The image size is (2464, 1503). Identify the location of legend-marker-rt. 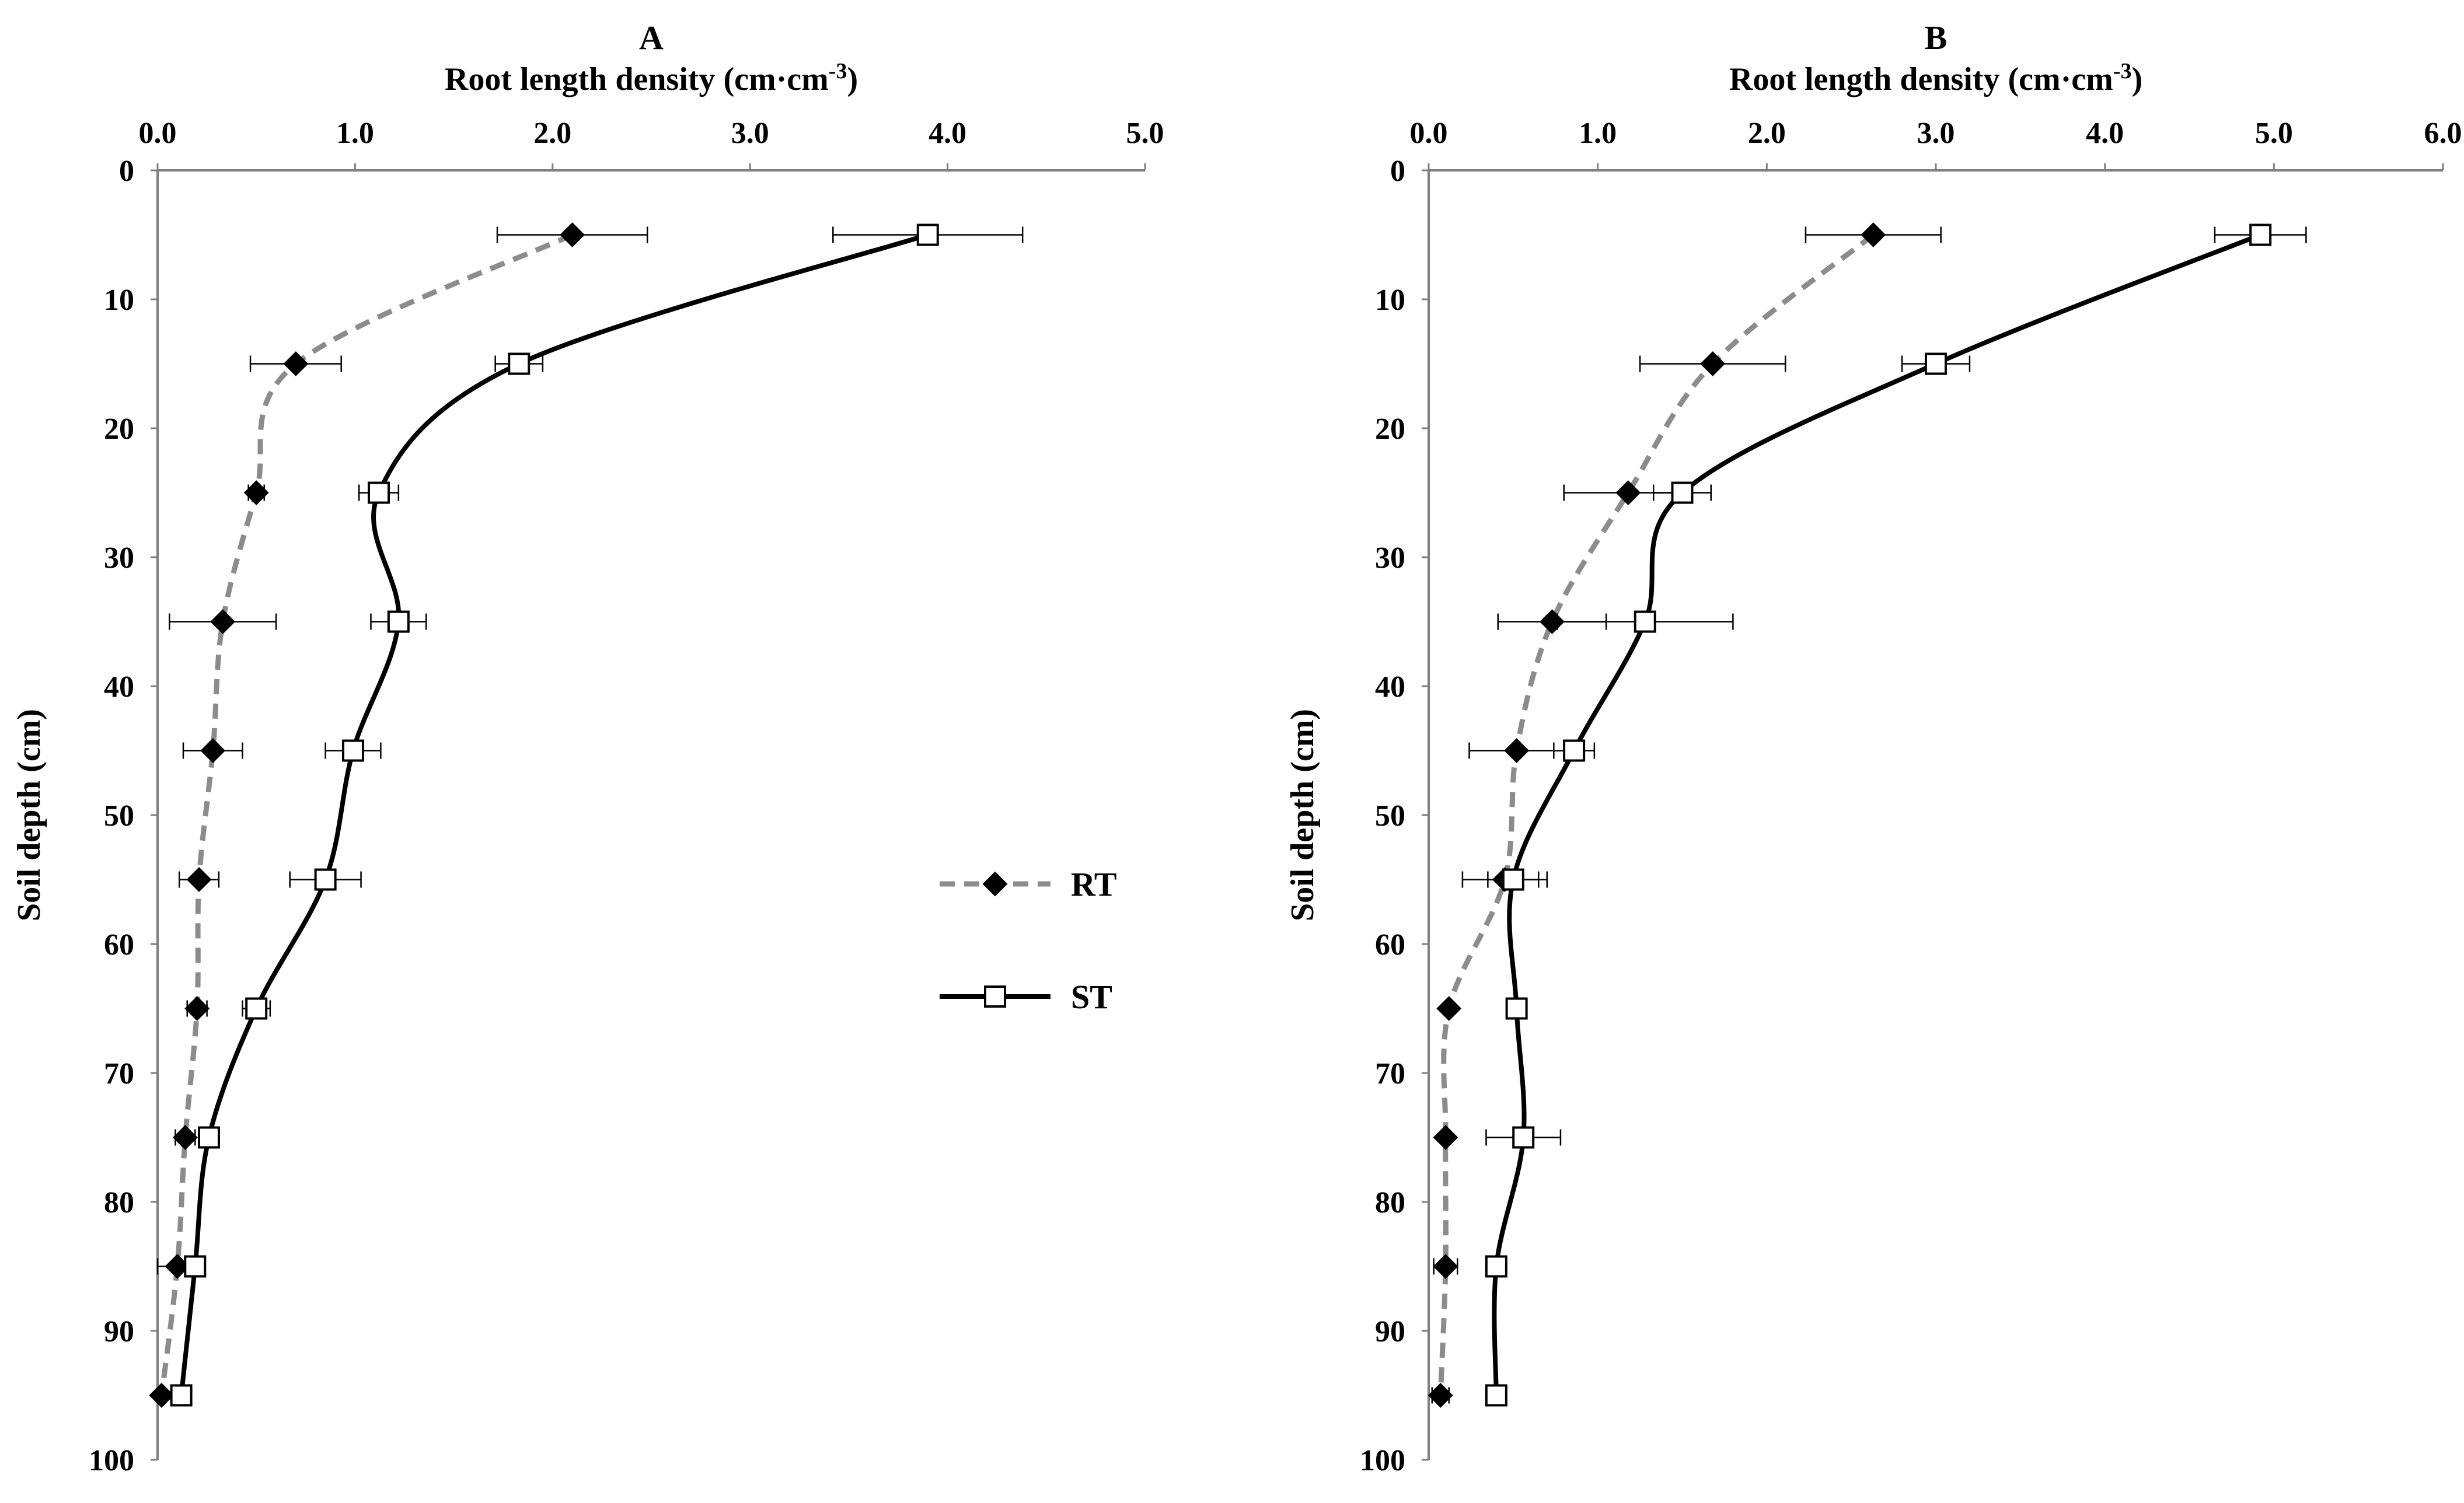
(995, 884).